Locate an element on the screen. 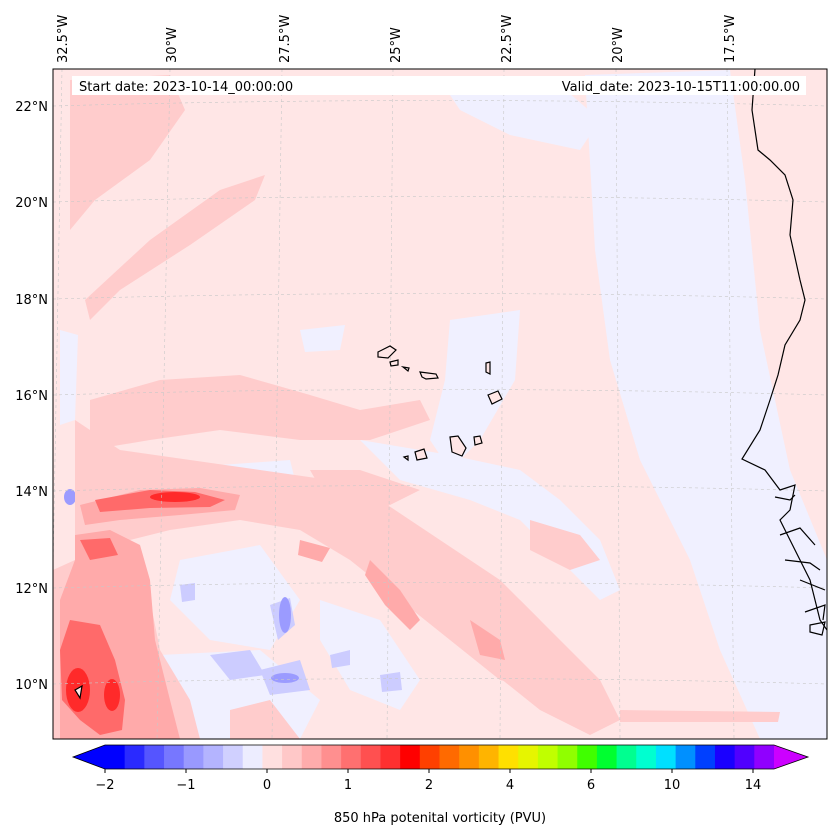 The height and width of the screenshot is (840, 837). africa-coastline is located at coordinates (784, 350).